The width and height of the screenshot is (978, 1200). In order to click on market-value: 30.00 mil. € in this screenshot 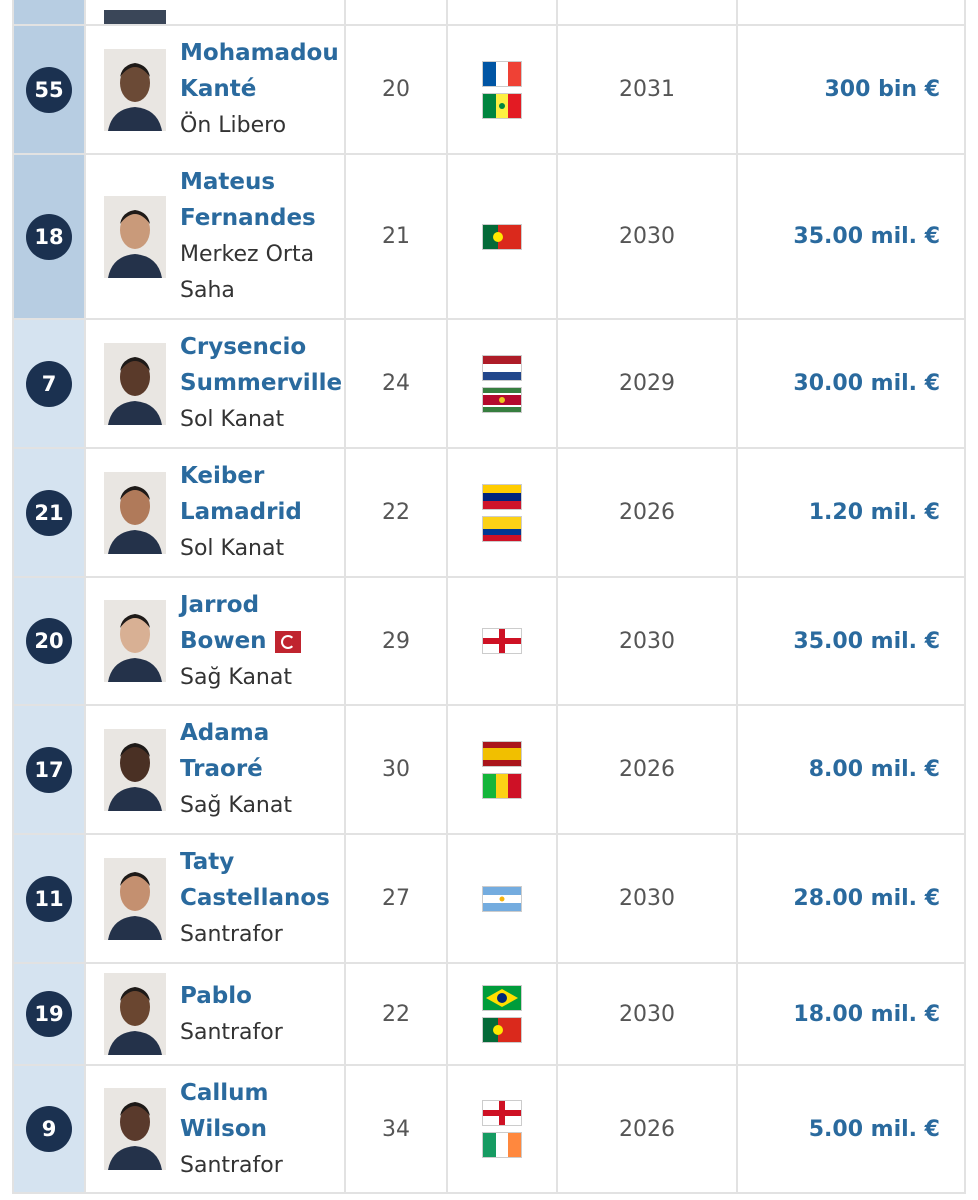, I will do `click(851, 383)`.